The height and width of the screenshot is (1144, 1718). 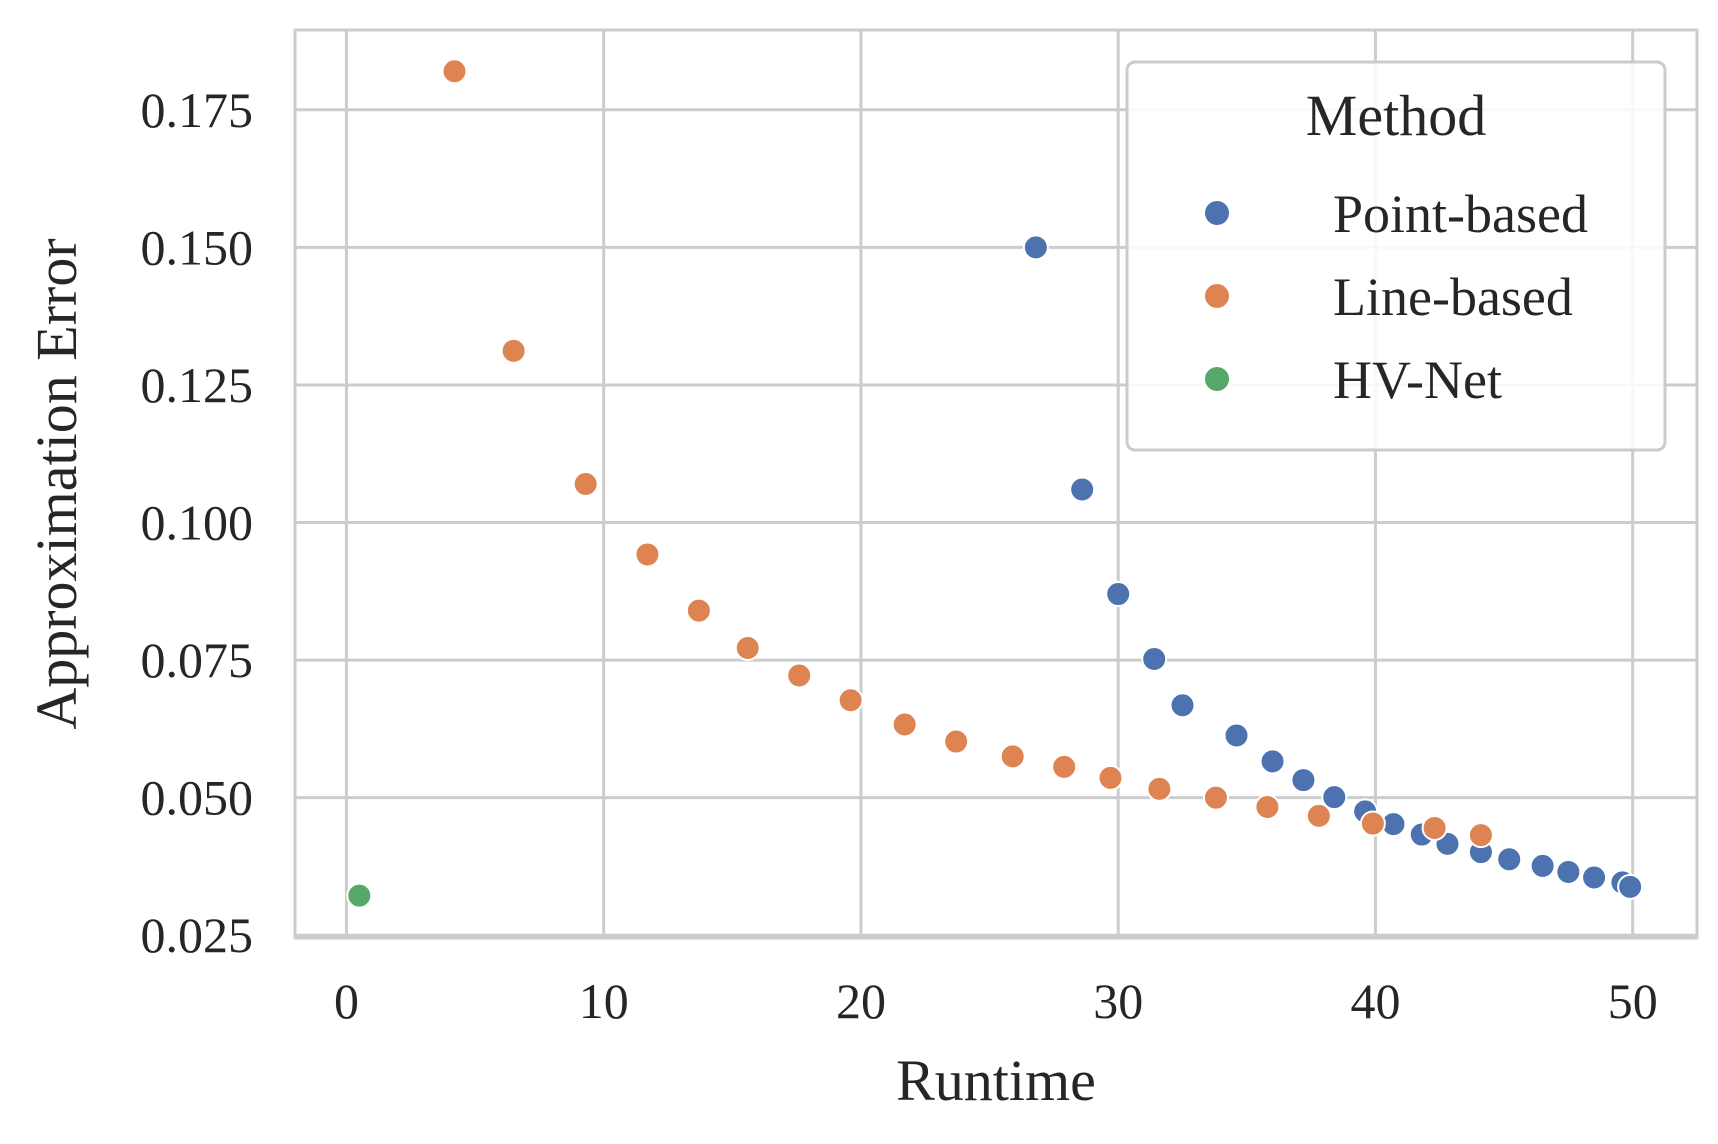 What do you see at coordinates (56, 483) in the screenshot?
I see `y-axis-title: Approximation Error` at bounding box center [56, 483].